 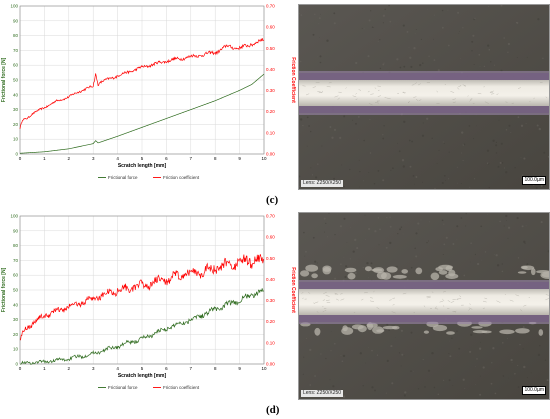 What do you see at coordinates (4, 289) in the screenshot?
I see `y-axis-label: Frictional force [N]` at bounding box center [4, 289].